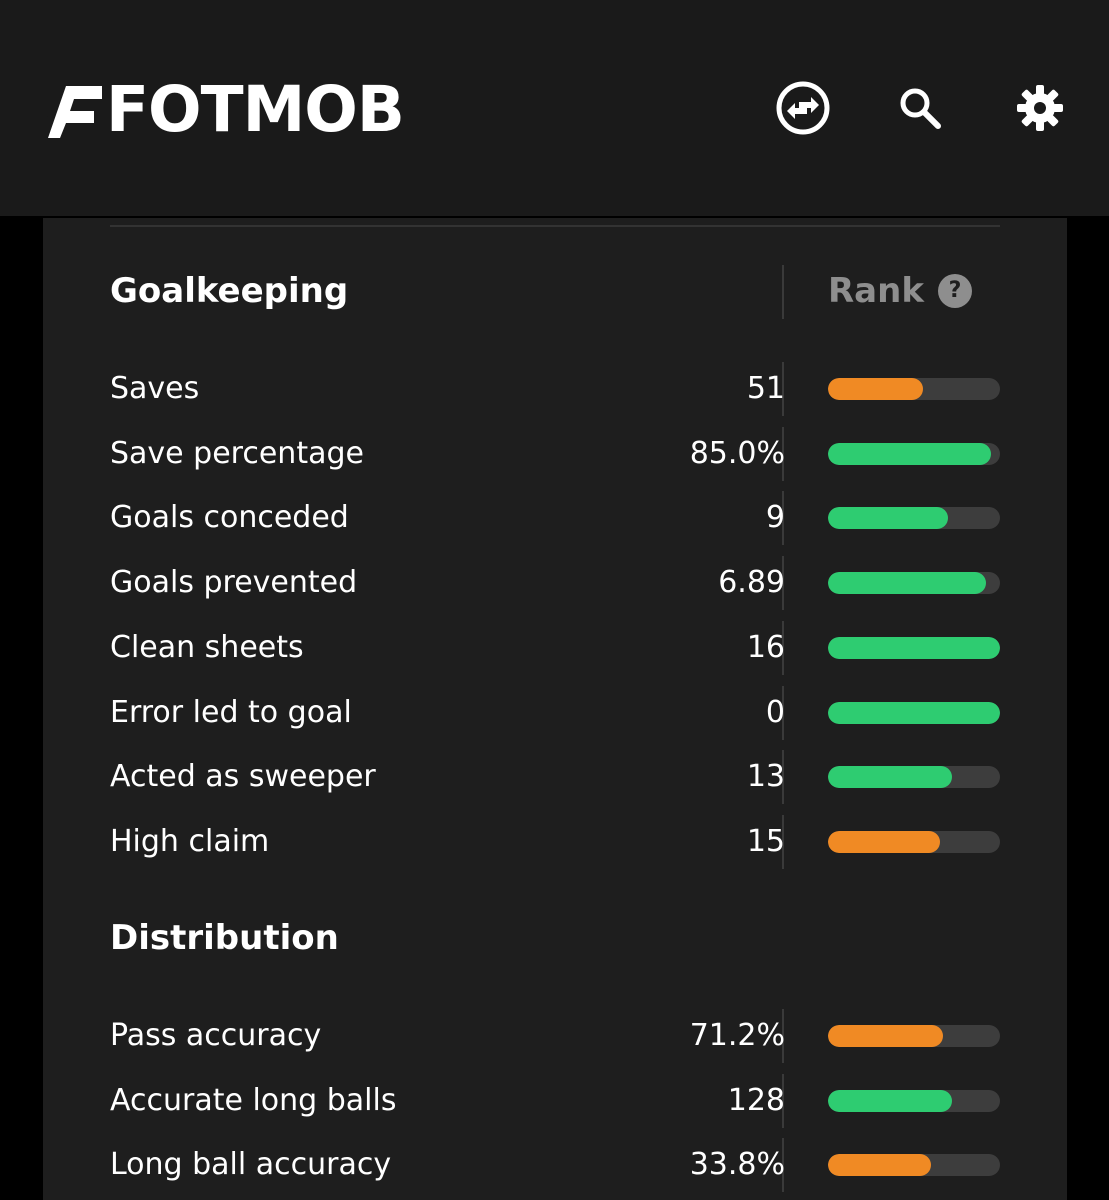 This screenshot has width=1109, height=1200. I want to click on divider, so click(555, 226).